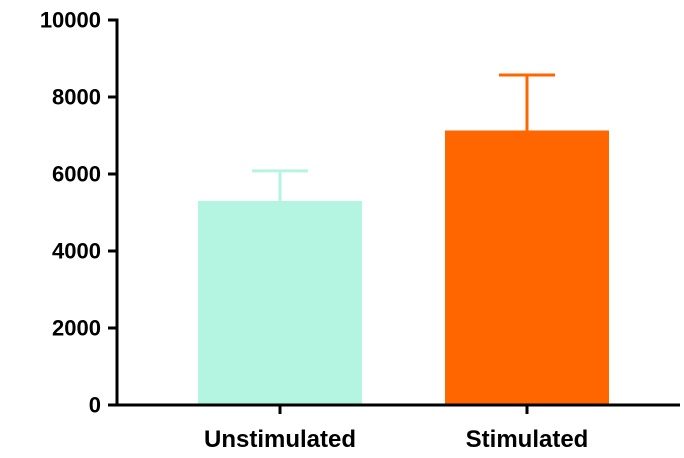 The width and height of the screenshot is (684, 458). Describe the element at coordinates (76, 97) in the screenshot. I see `y-tick-label: 8000` at that location.